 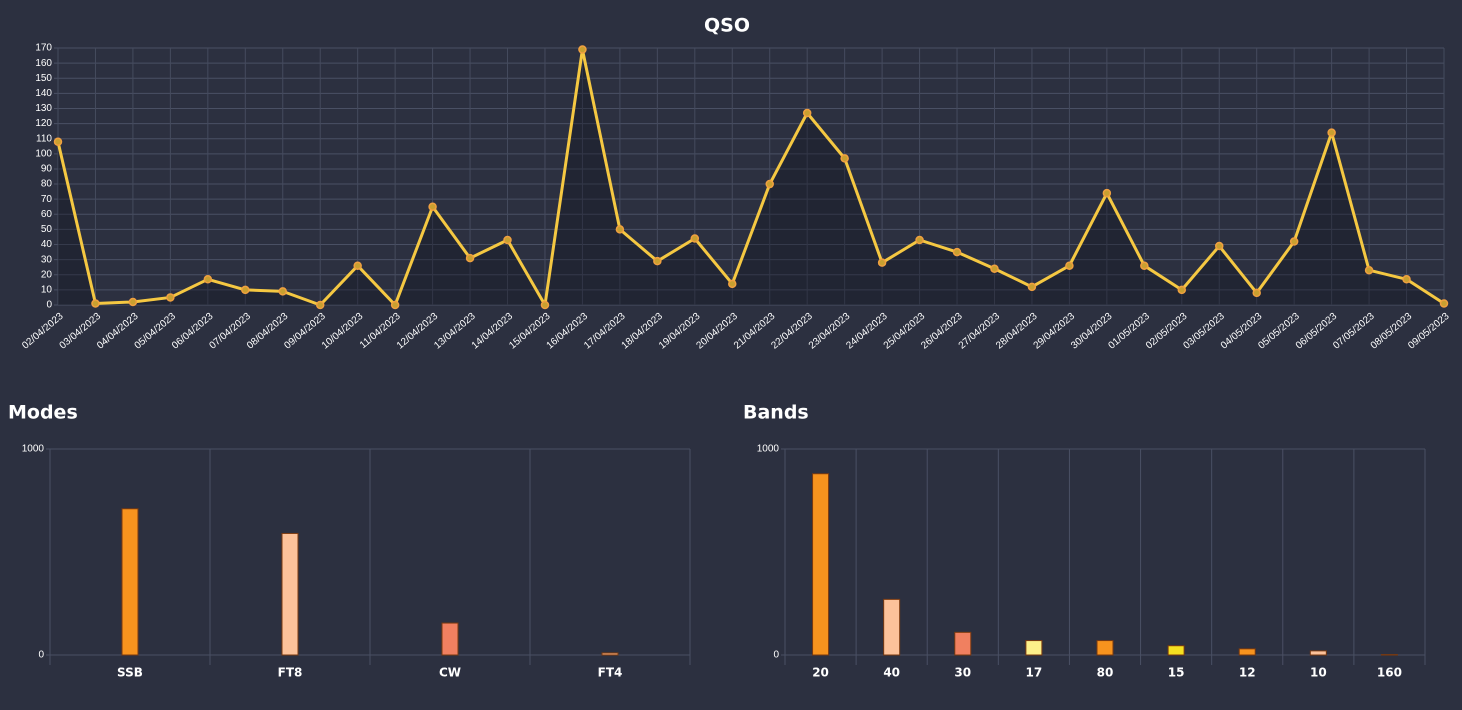 What do you see at coordinates (43, 153) in the screenshot?
I see `y-tick-label: 100` at bounding box center [43, 153].